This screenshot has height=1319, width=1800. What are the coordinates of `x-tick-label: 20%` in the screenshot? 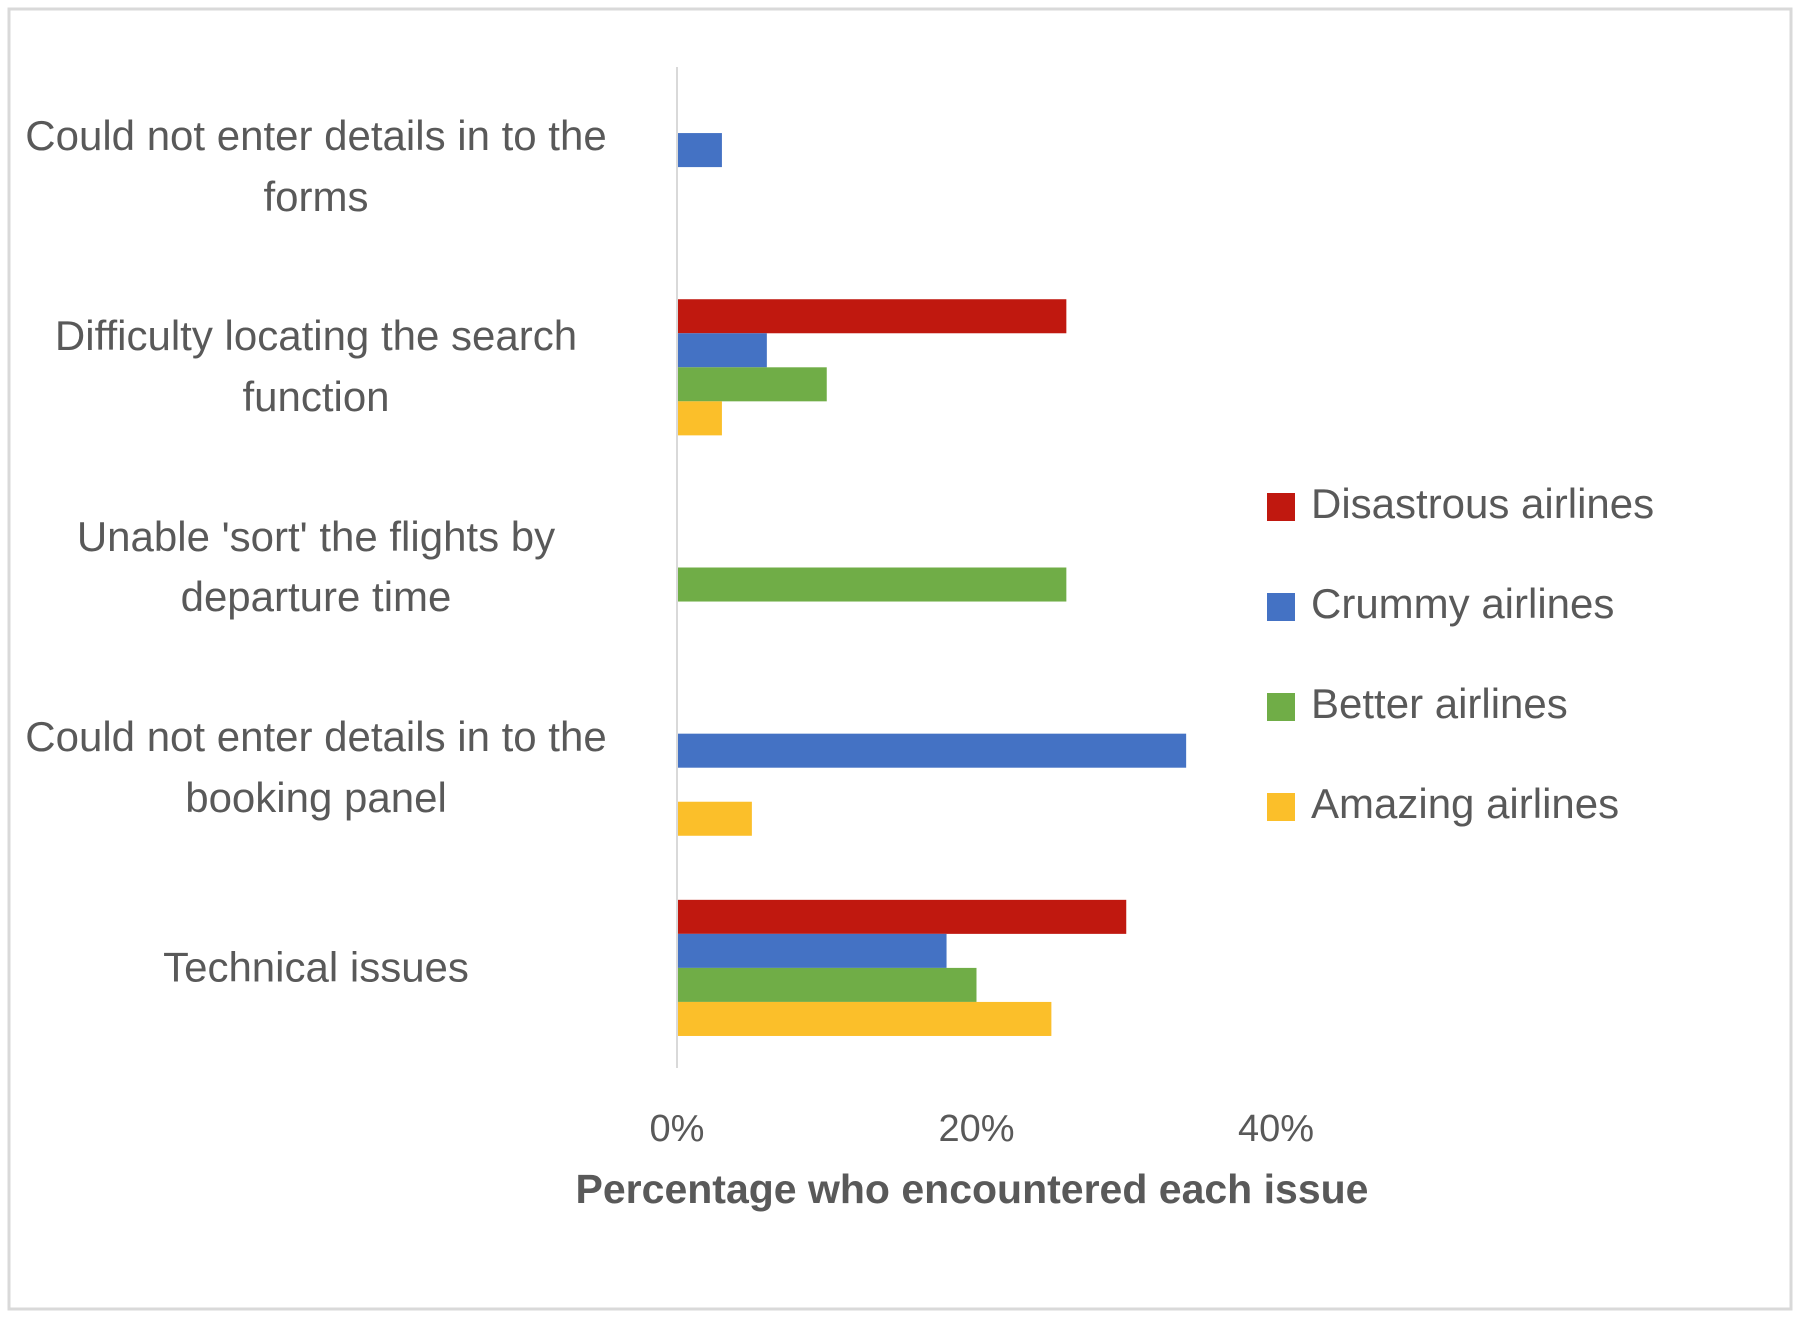 It's located at (976, 1129).